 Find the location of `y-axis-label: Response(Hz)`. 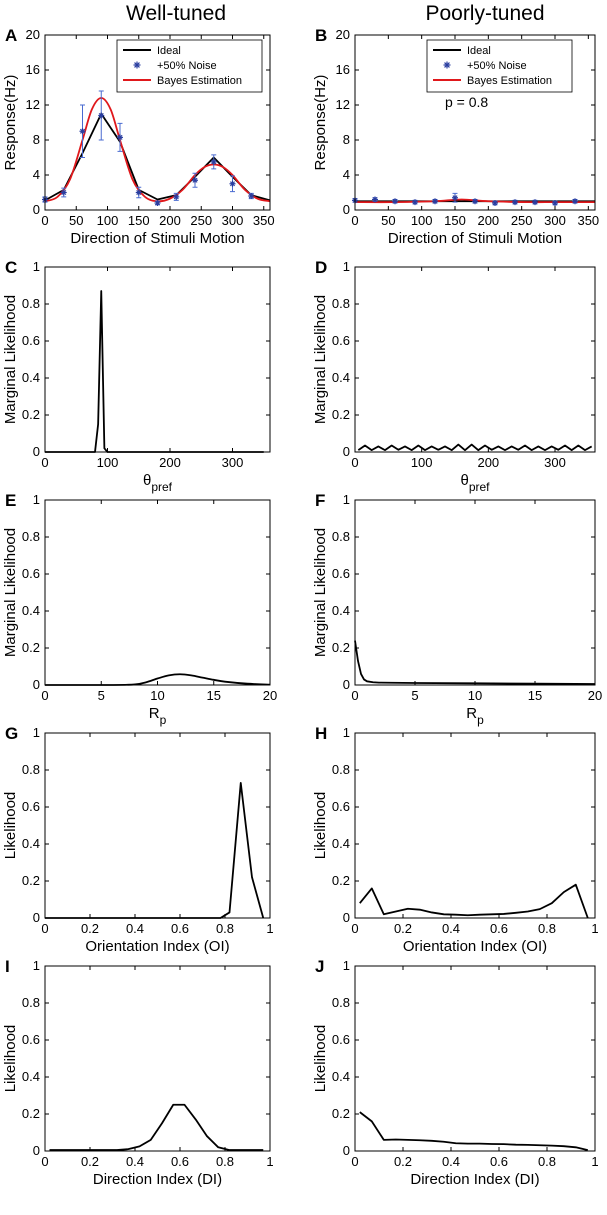

y-axis-label: Response(Hz) is located at coordinates (320, 123).